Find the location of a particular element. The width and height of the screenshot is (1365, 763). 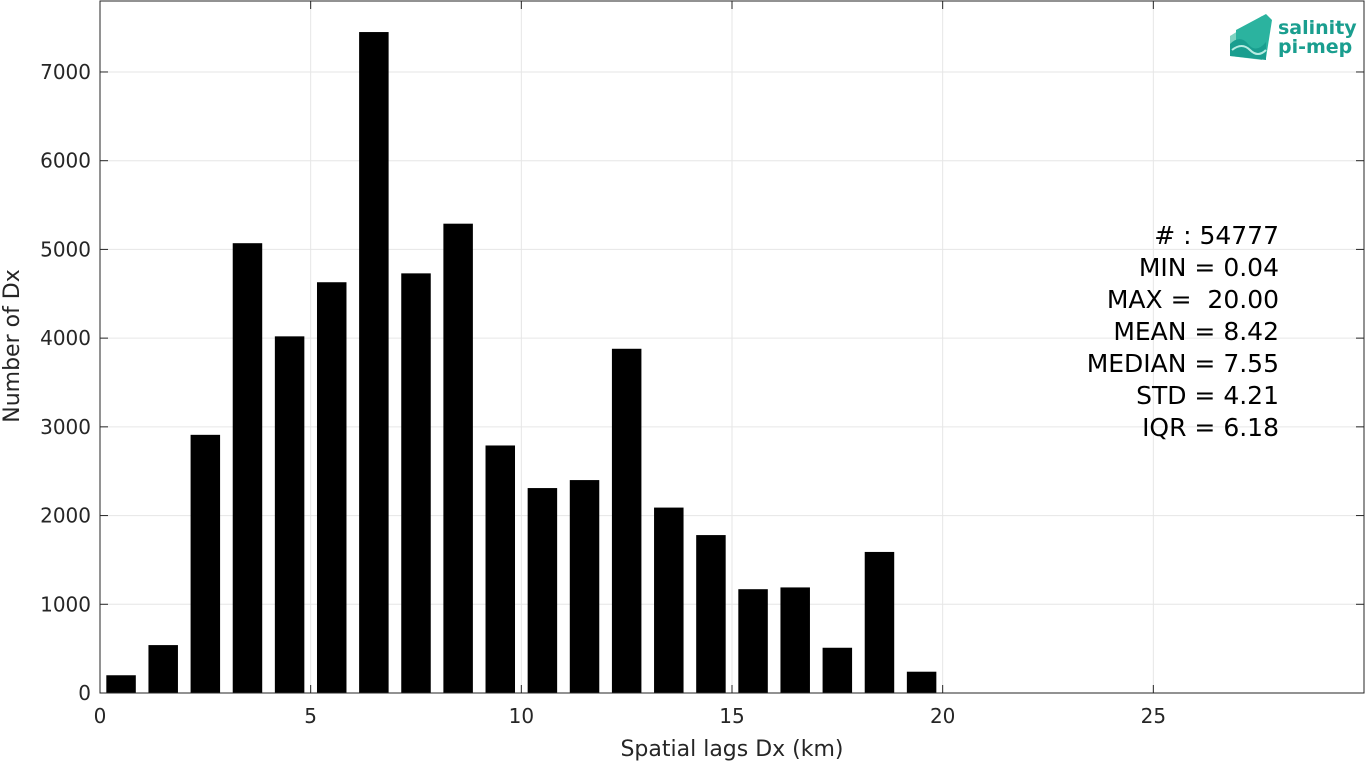

y-tick-label: 2000 is located at coordinates (65, 516).